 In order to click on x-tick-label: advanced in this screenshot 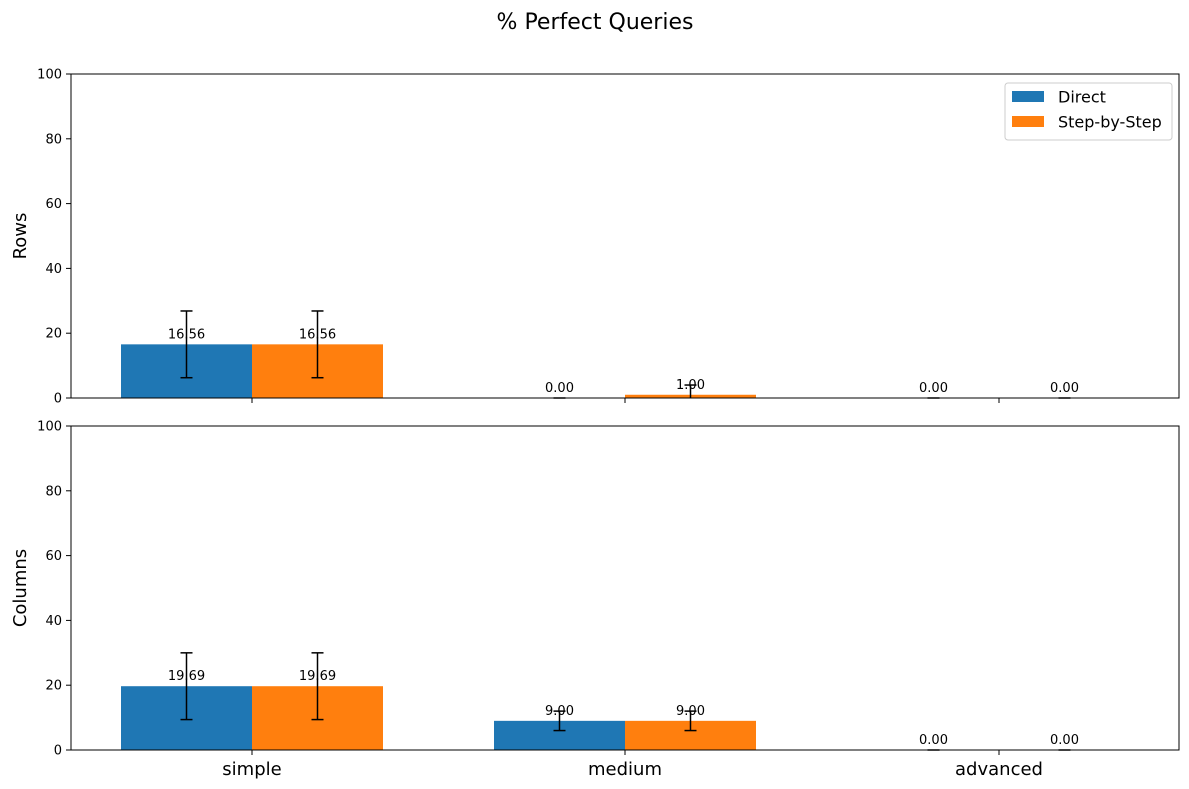, I will do `click(999, 769)`.